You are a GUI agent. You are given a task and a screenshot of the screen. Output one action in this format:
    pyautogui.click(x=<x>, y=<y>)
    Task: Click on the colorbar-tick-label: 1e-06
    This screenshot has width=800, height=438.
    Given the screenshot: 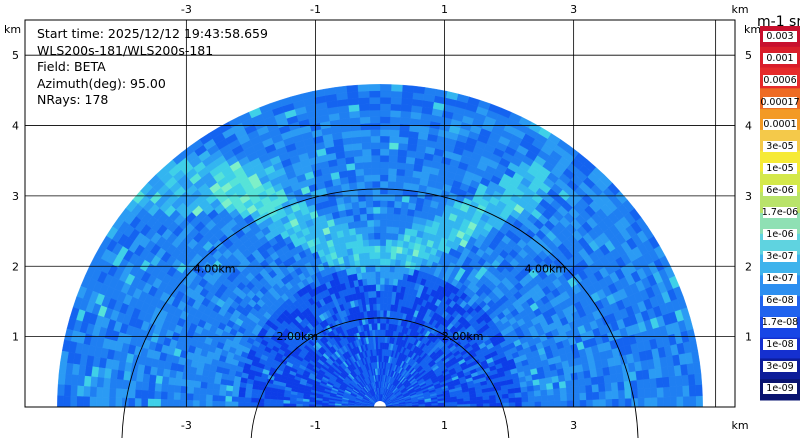 What is the action you would take?
    pyautogui.click(x=779, y=234)
    